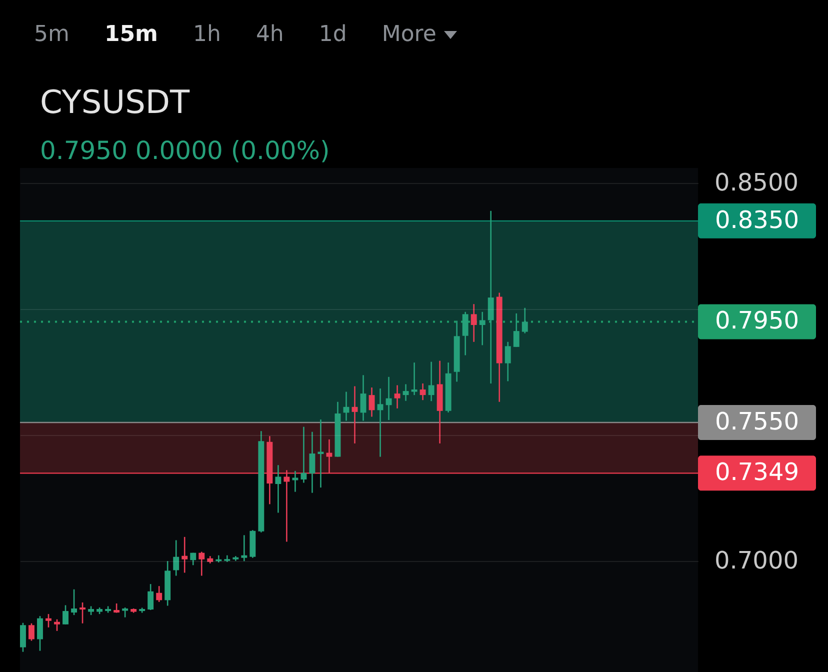 The width and height of the screenshot is (828, 672). Describe the element at coordinates (52, 35) in the screenshot. I see `text: 5m` at that location.